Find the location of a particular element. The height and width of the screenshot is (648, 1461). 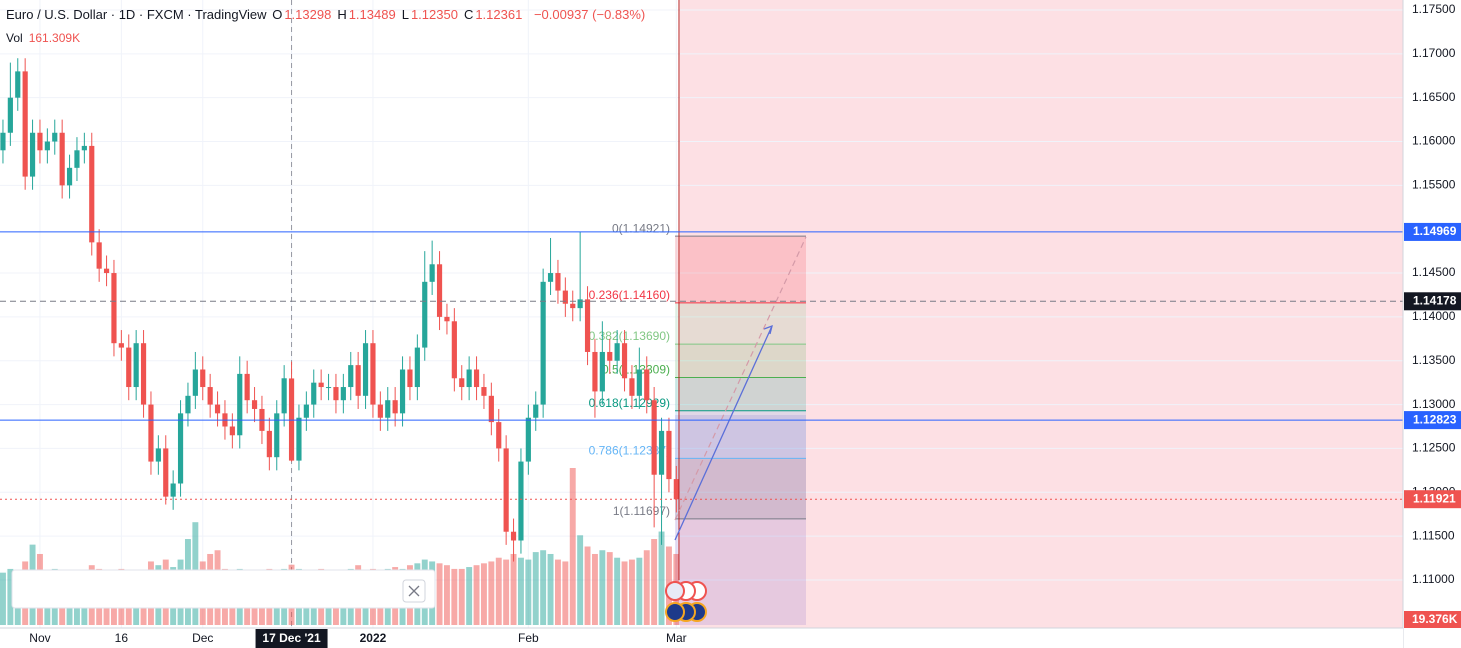

popup is located at coordinates (223, 589).